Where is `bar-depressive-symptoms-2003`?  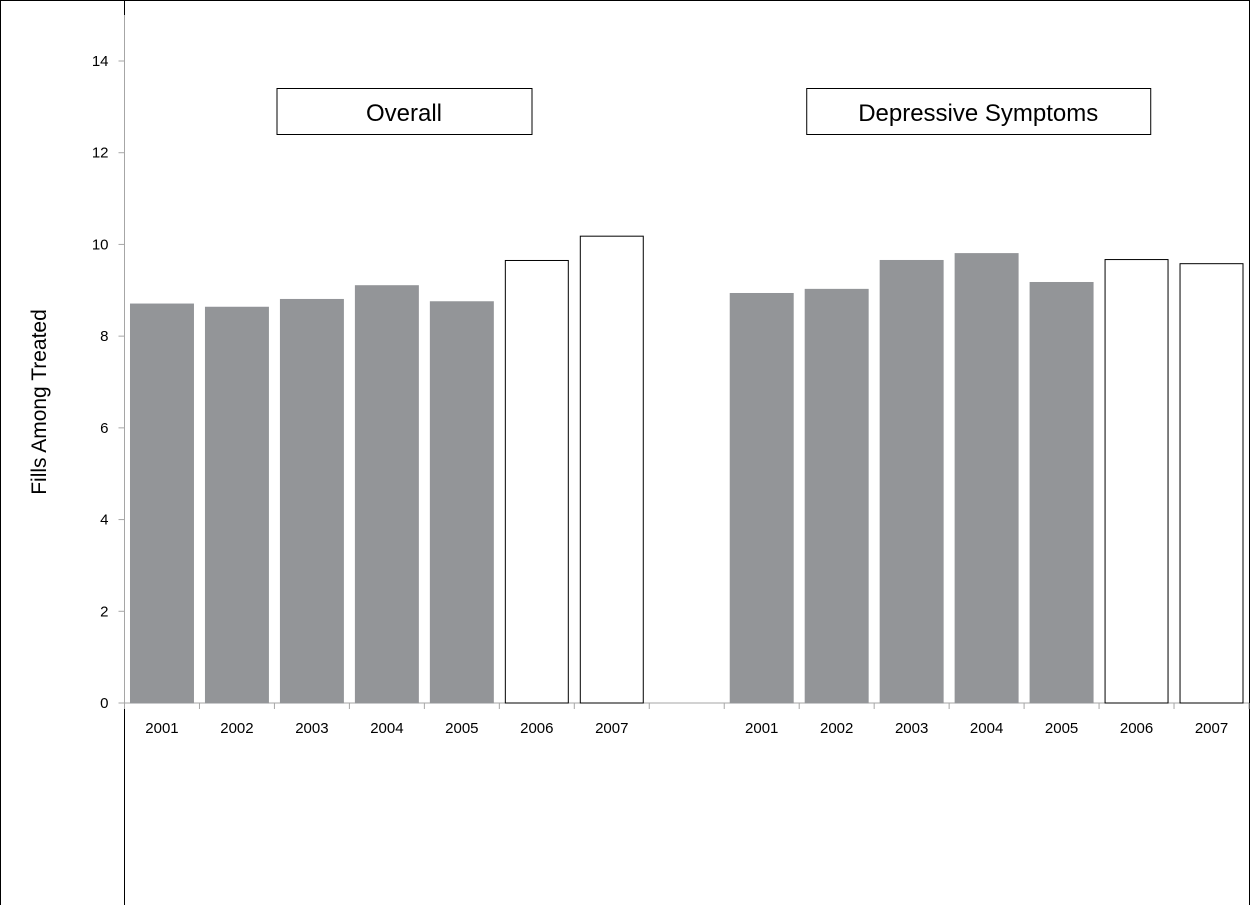
bar-depressive-symptoms-2003 is located at coordinates (911, 481).